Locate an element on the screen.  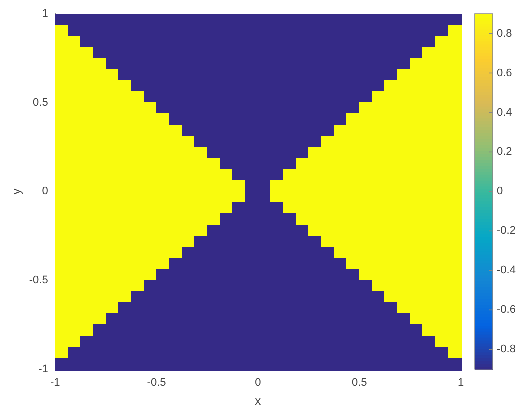
x-tick-label: -1 is located at coordinates (55, 383).